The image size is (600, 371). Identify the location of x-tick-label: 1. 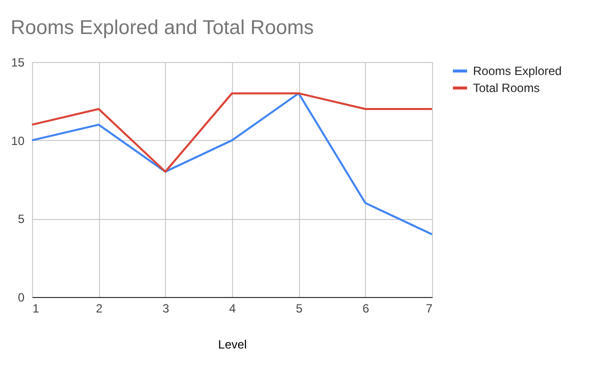
(36, 309).